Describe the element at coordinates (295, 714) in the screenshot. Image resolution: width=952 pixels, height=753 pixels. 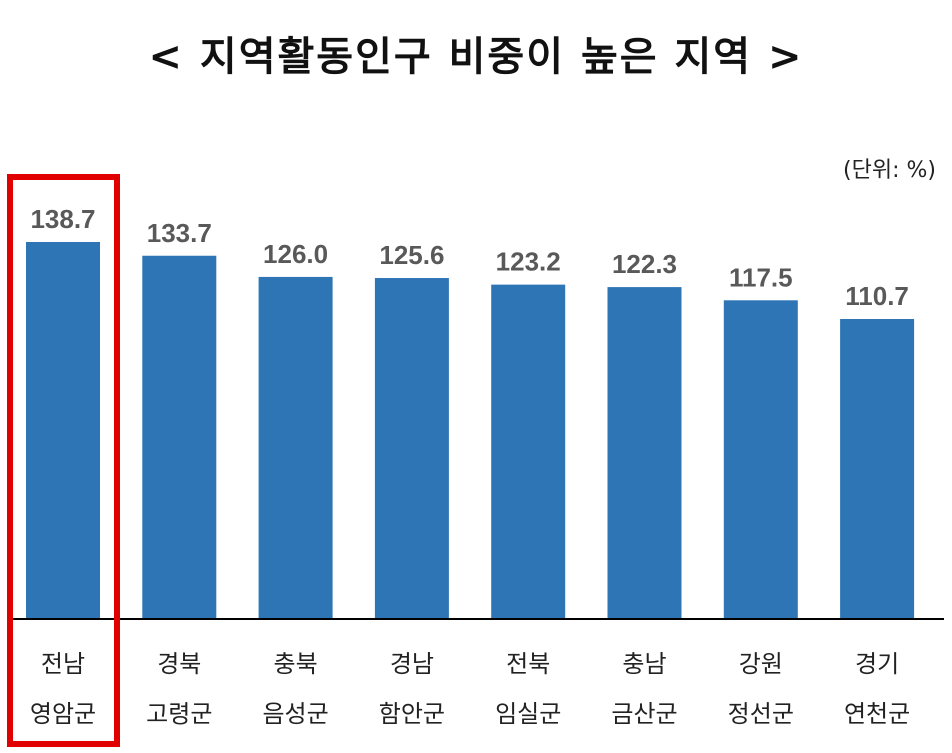
I see `category-label-2-1: 음성군` at that location.